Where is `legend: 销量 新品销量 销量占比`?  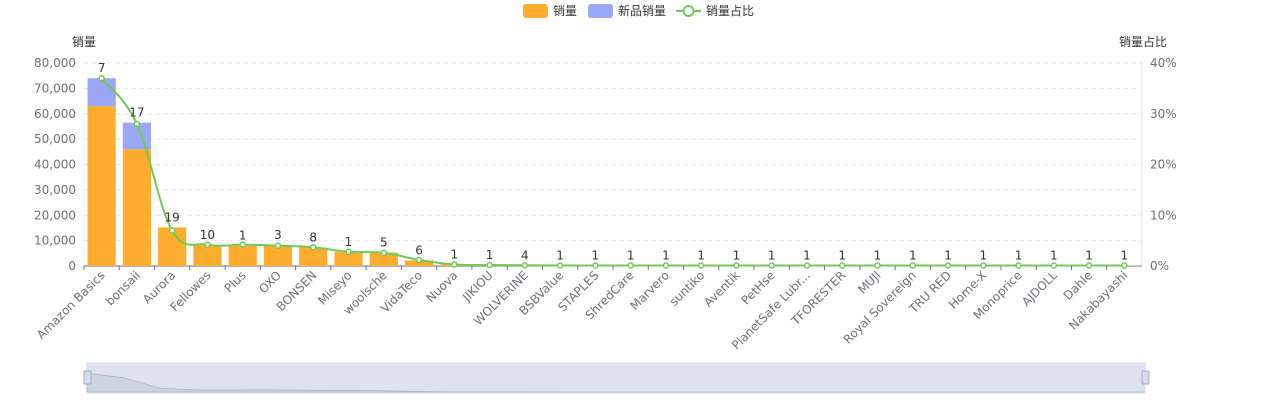 legend: 销量 新品销量 销量占比 is located at coordinates (638, 10).